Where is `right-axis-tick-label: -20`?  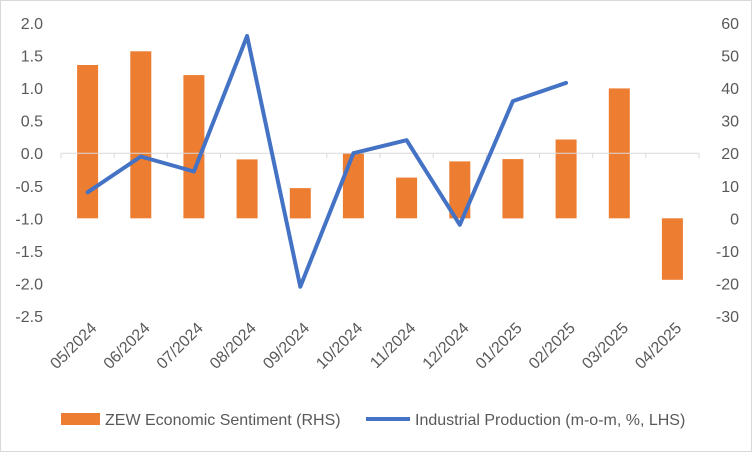 right-axis-tick-label: -20 is located at coordinates (727, 284).